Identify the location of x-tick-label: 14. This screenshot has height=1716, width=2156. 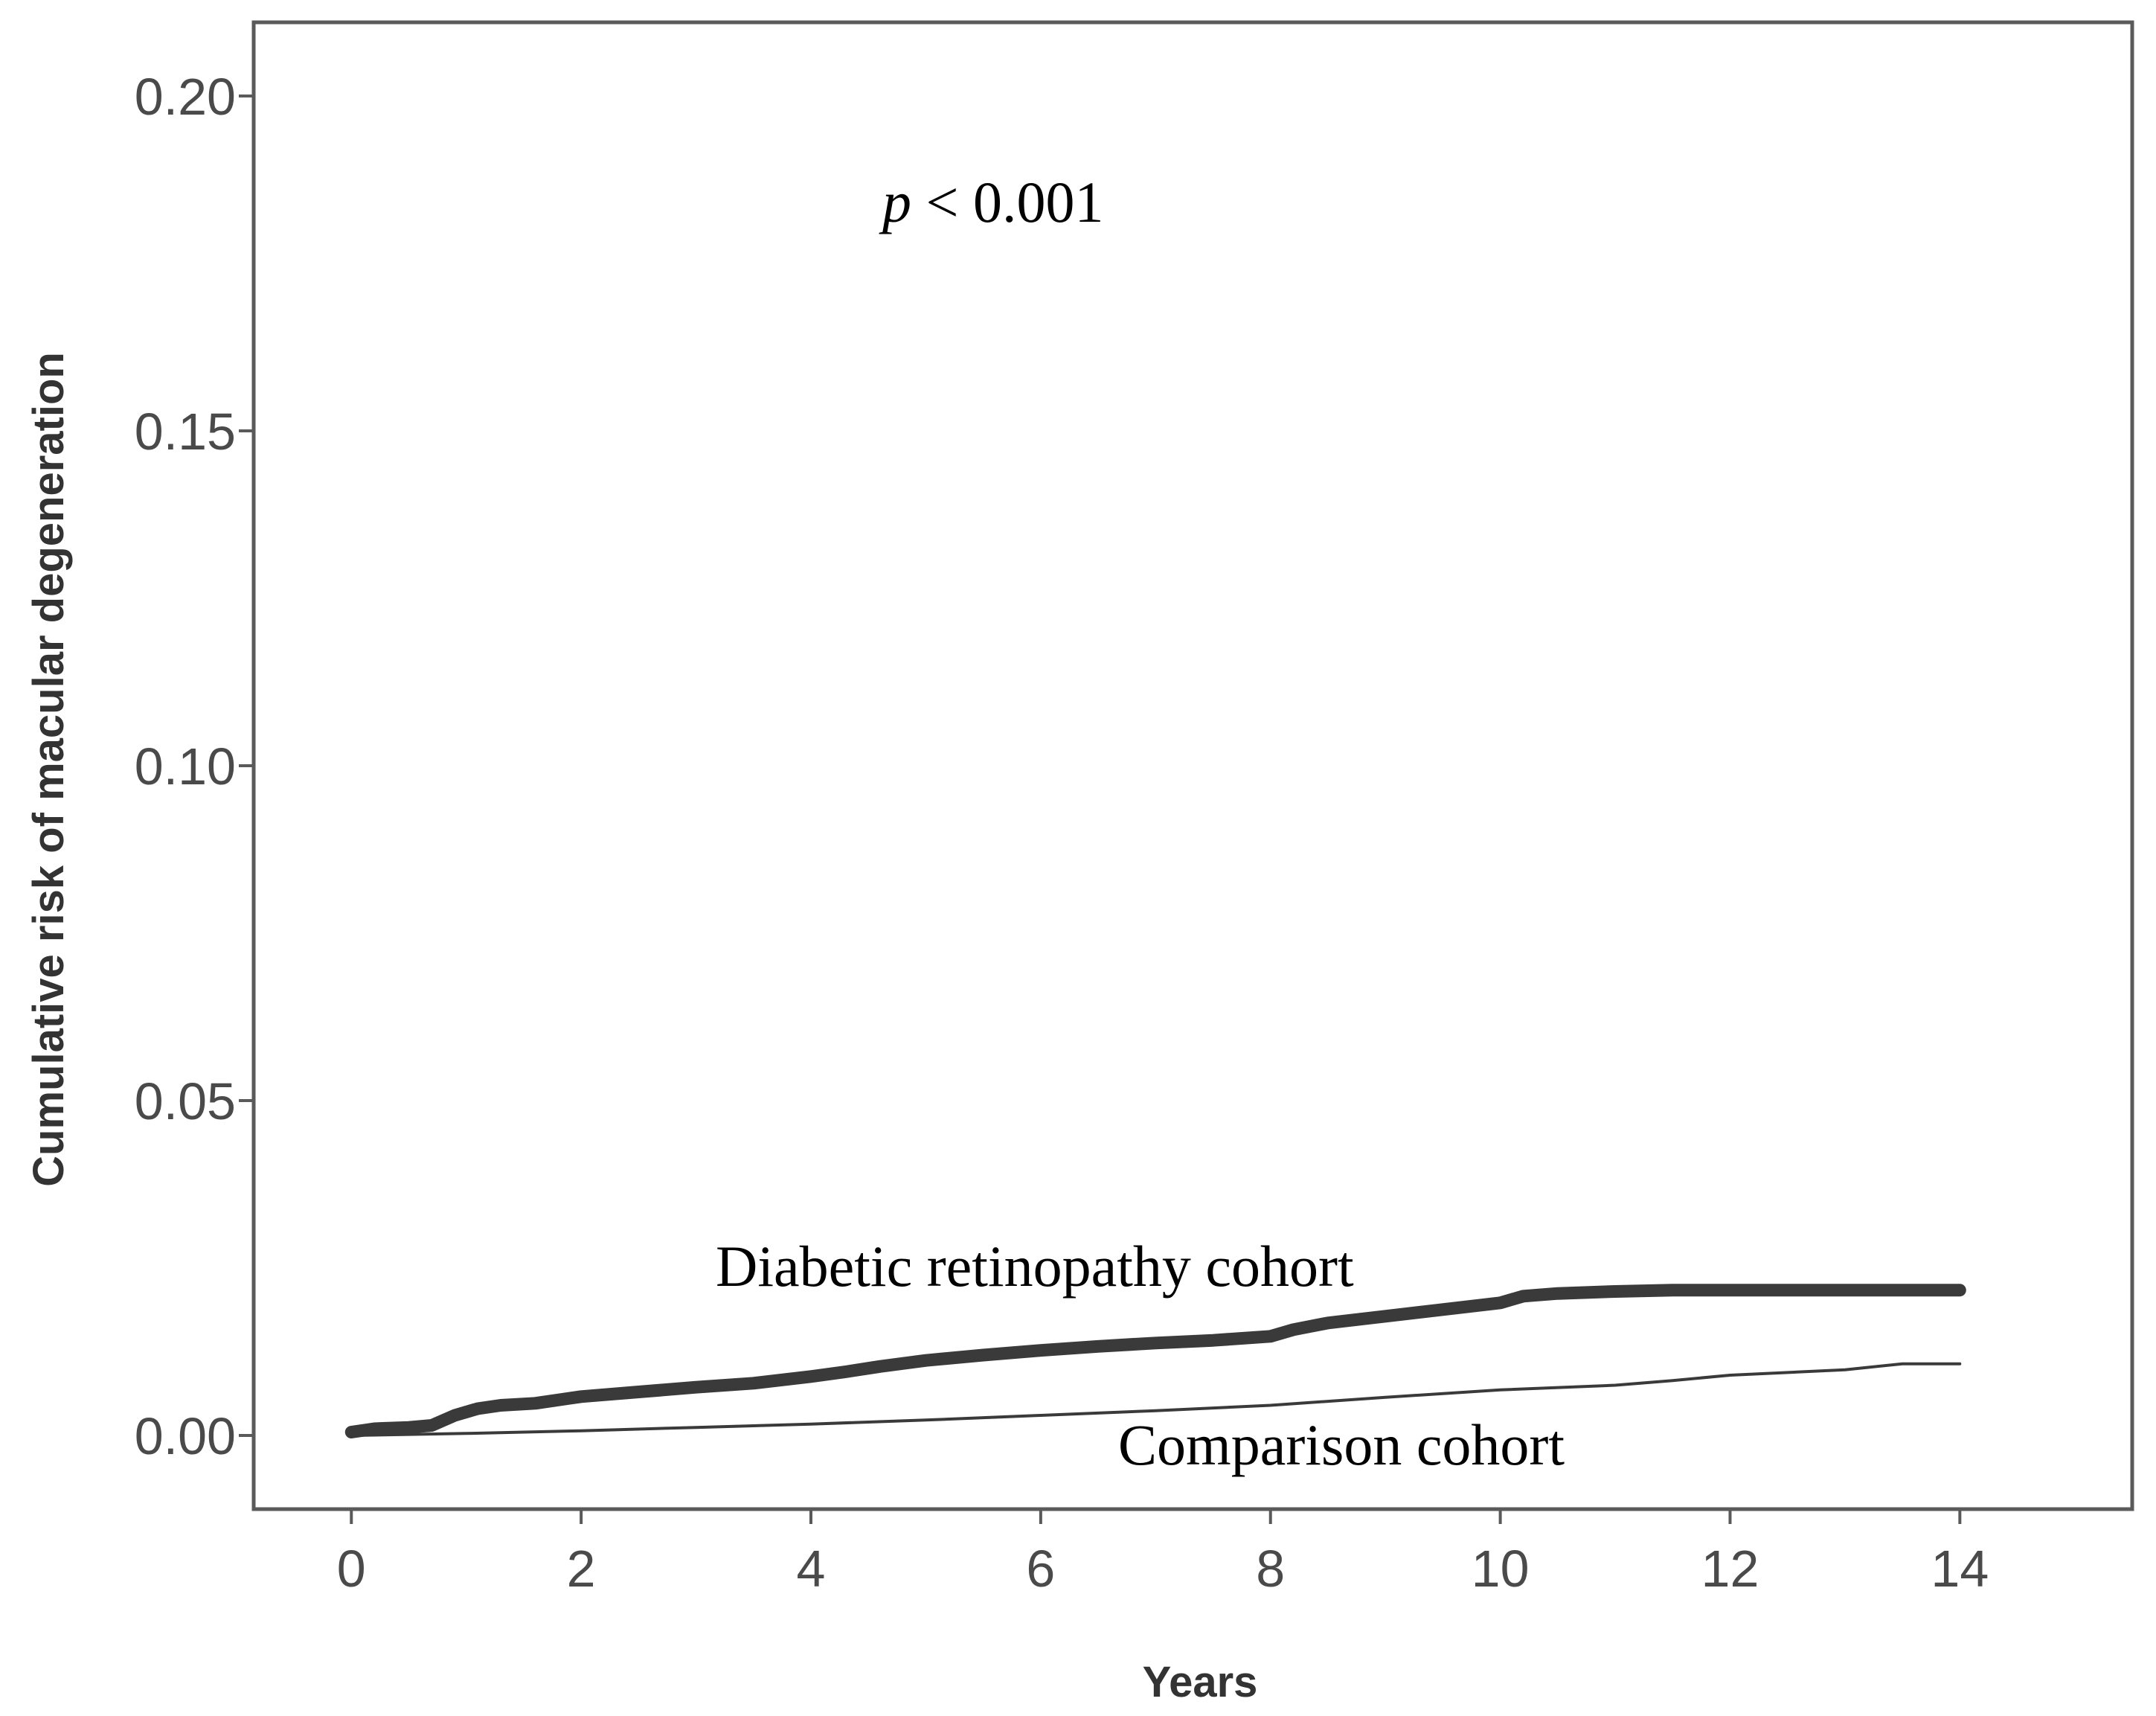
(1960, 1569).